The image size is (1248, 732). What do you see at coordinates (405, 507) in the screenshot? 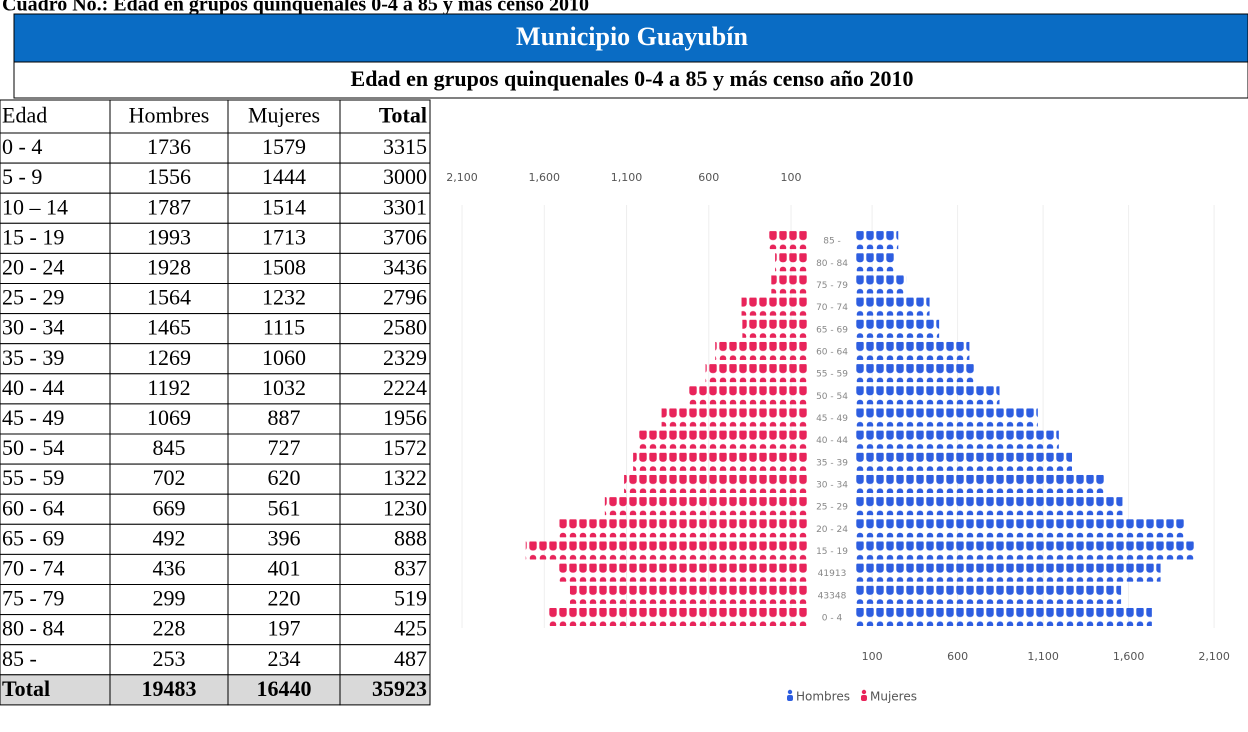
I see `table-cell-text: 1230` at bounding box center [405, 507].